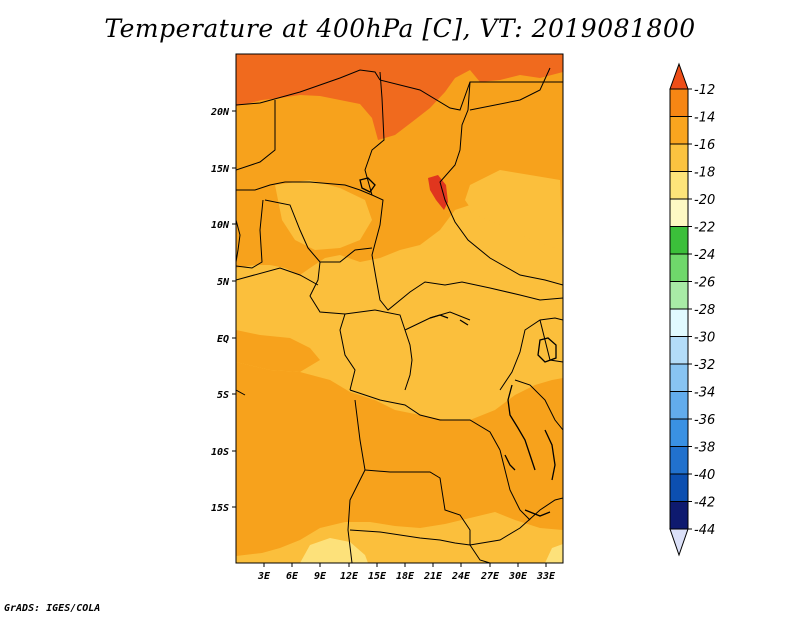 The width and height of the screenshot is (800, 618). What do you see at coordinates (490, 576) in the screenshot?
I see `lon-label: 27E` at bounding box center [490, 576].